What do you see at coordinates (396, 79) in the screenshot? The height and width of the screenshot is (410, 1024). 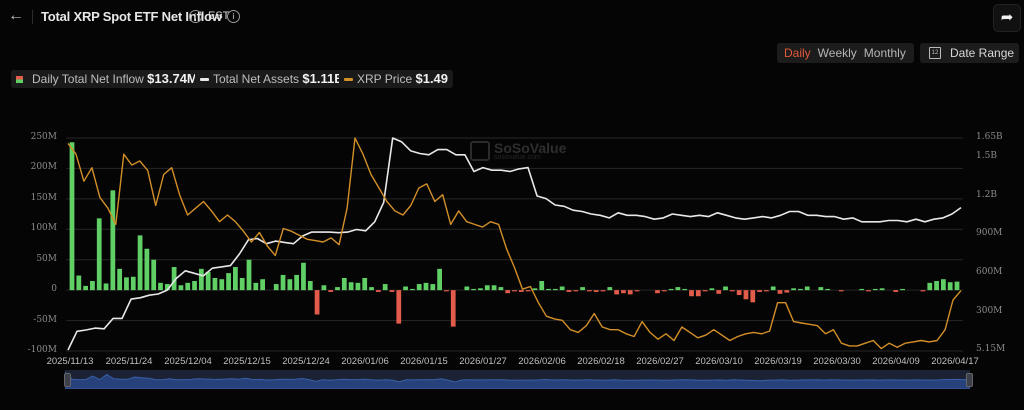 I see `legend-xrp-price: XRP Price $1.49` at bounding box center [396, 79].